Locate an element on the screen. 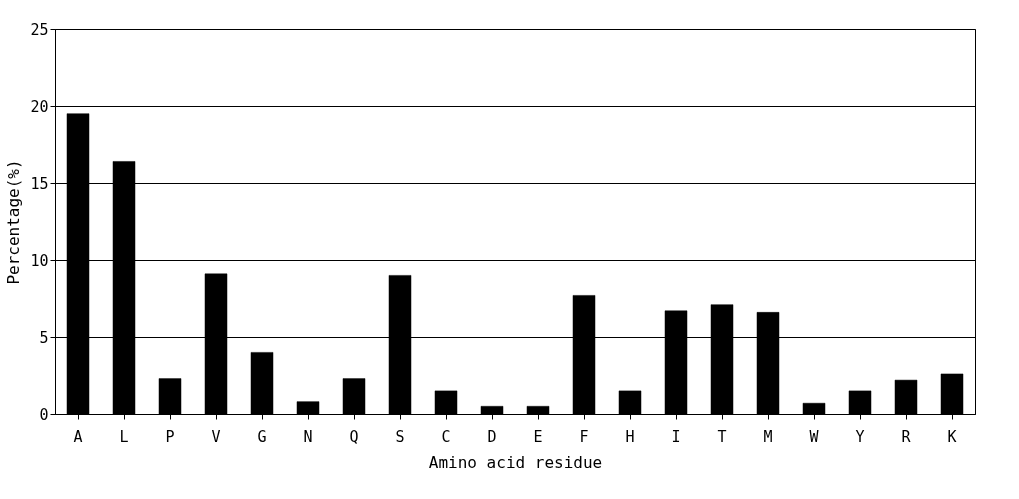  x-tick-label: V is located at coordinates (216, 436).